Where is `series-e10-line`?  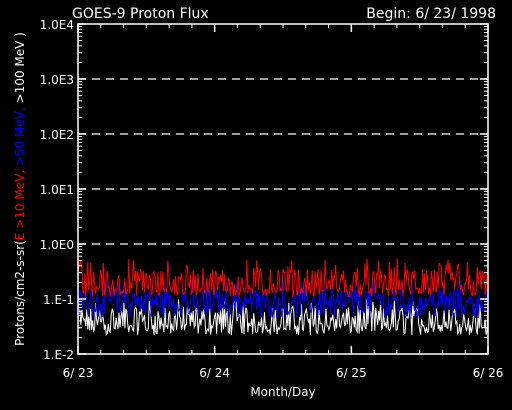
series-e10-line is located at coordinates (283, 277).